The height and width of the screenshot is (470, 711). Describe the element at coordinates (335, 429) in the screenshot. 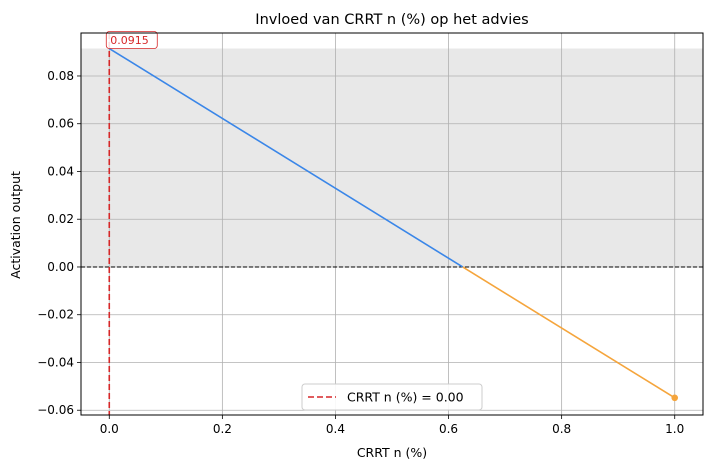

I see `x-tick-label: 0.4` at that location.